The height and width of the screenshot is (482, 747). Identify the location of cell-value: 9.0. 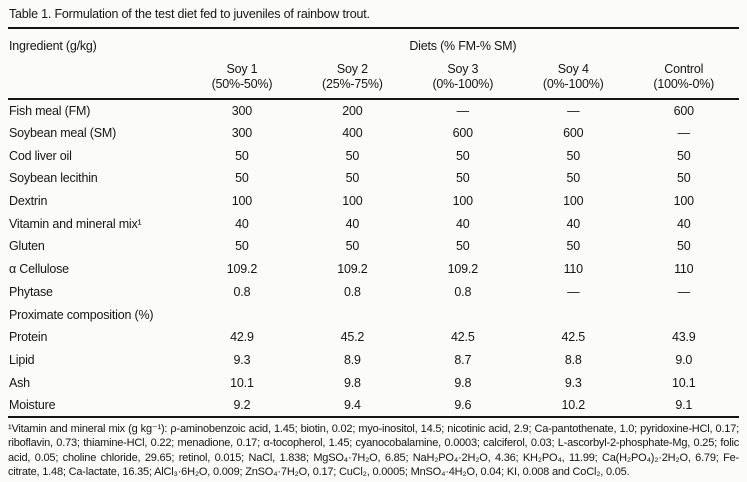
(684, 359).